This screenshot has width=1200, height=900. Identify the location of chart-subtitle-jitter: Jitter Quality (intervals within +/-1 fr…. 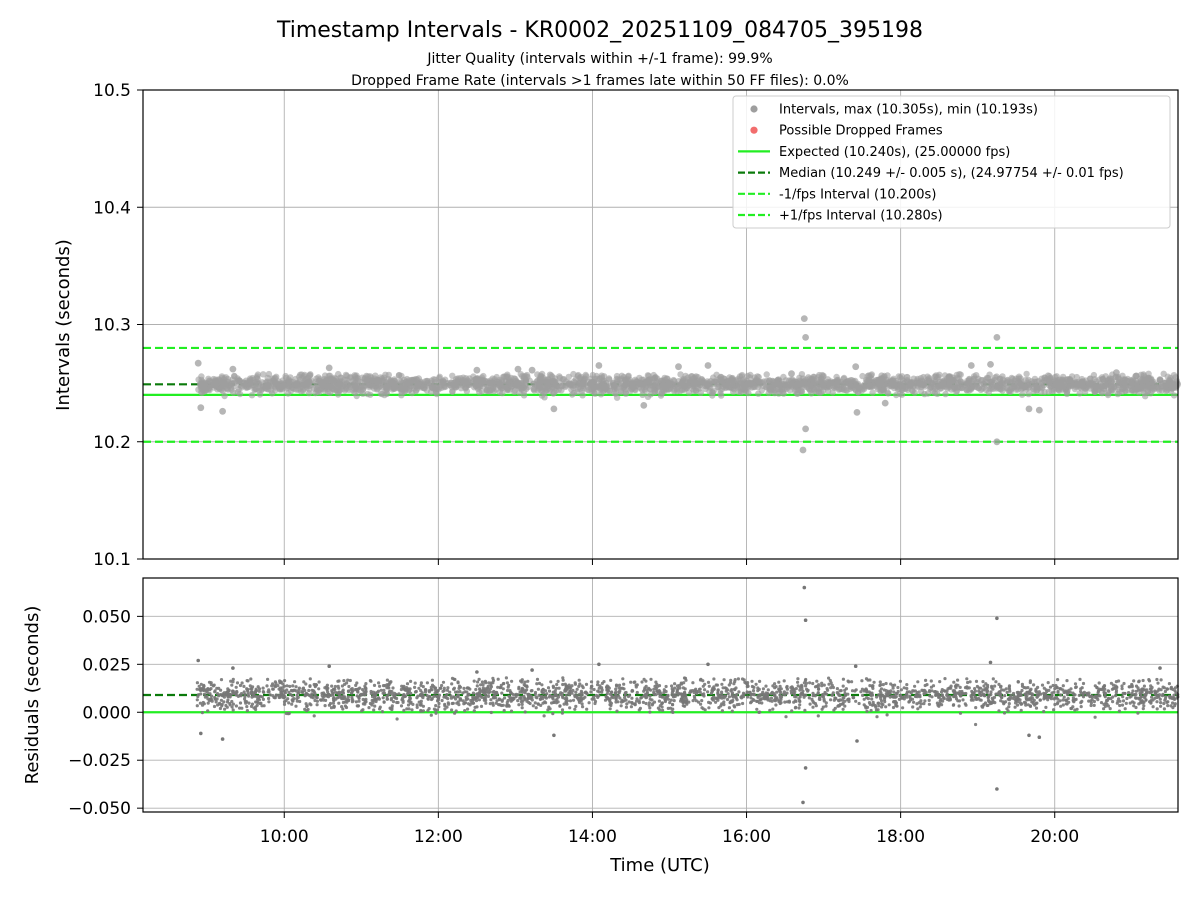
(599, 59).